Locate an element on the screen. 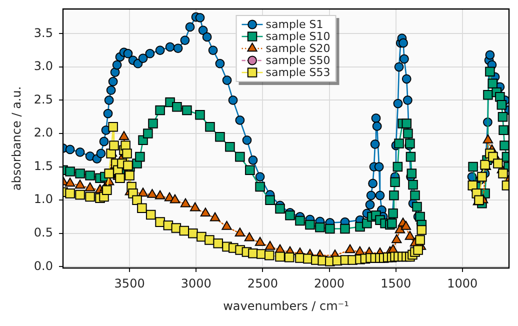  x-tick-label: 1000 is located at coordinates (462, 283).